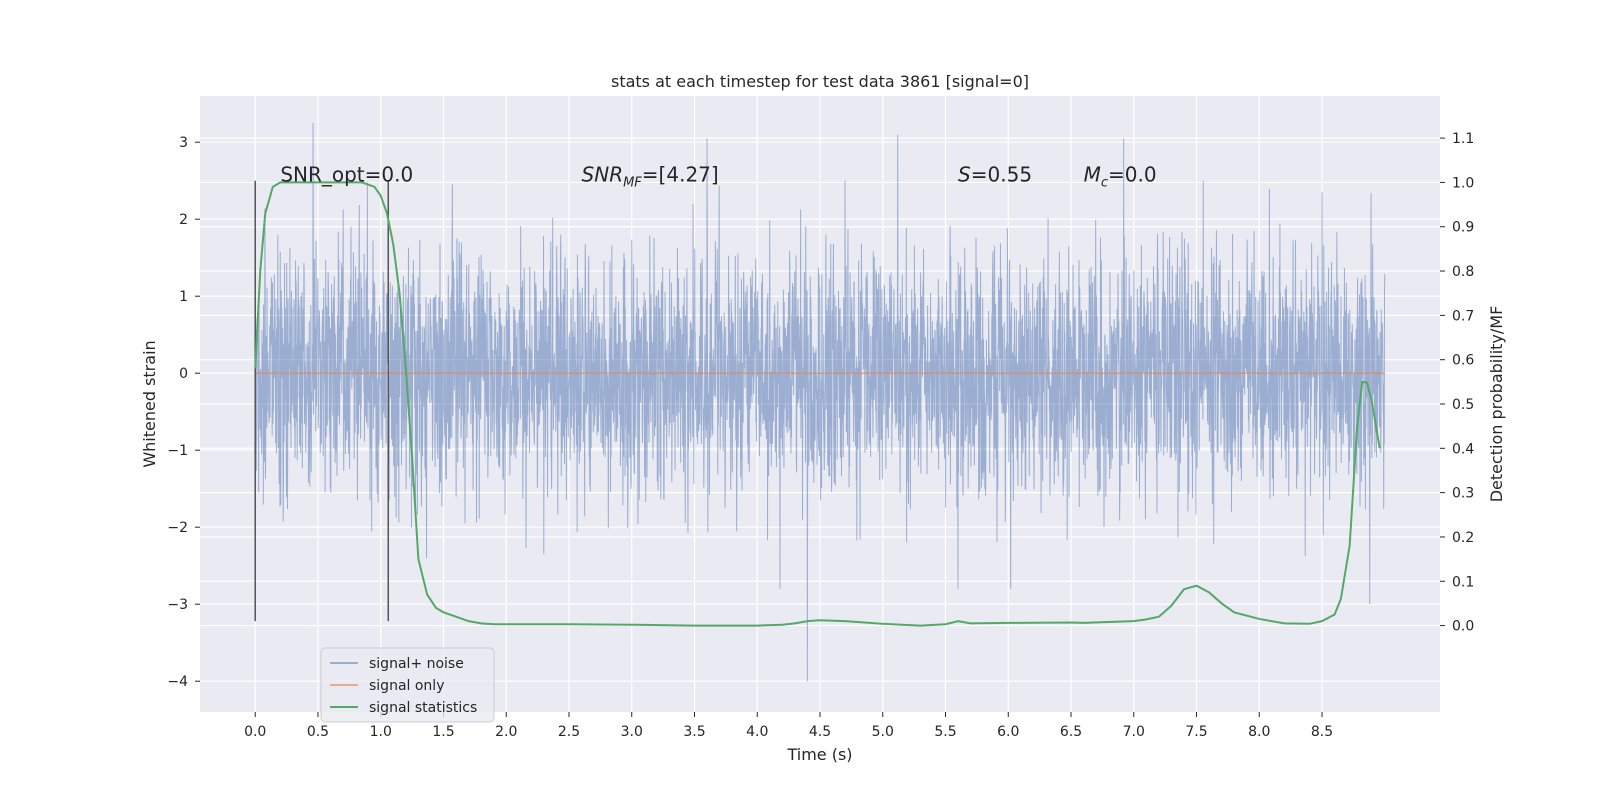  What do you see at coordinates (995, 174) in the screenshot?
I see `annotation-2: S=0.55` at bounding box center [995, 174].